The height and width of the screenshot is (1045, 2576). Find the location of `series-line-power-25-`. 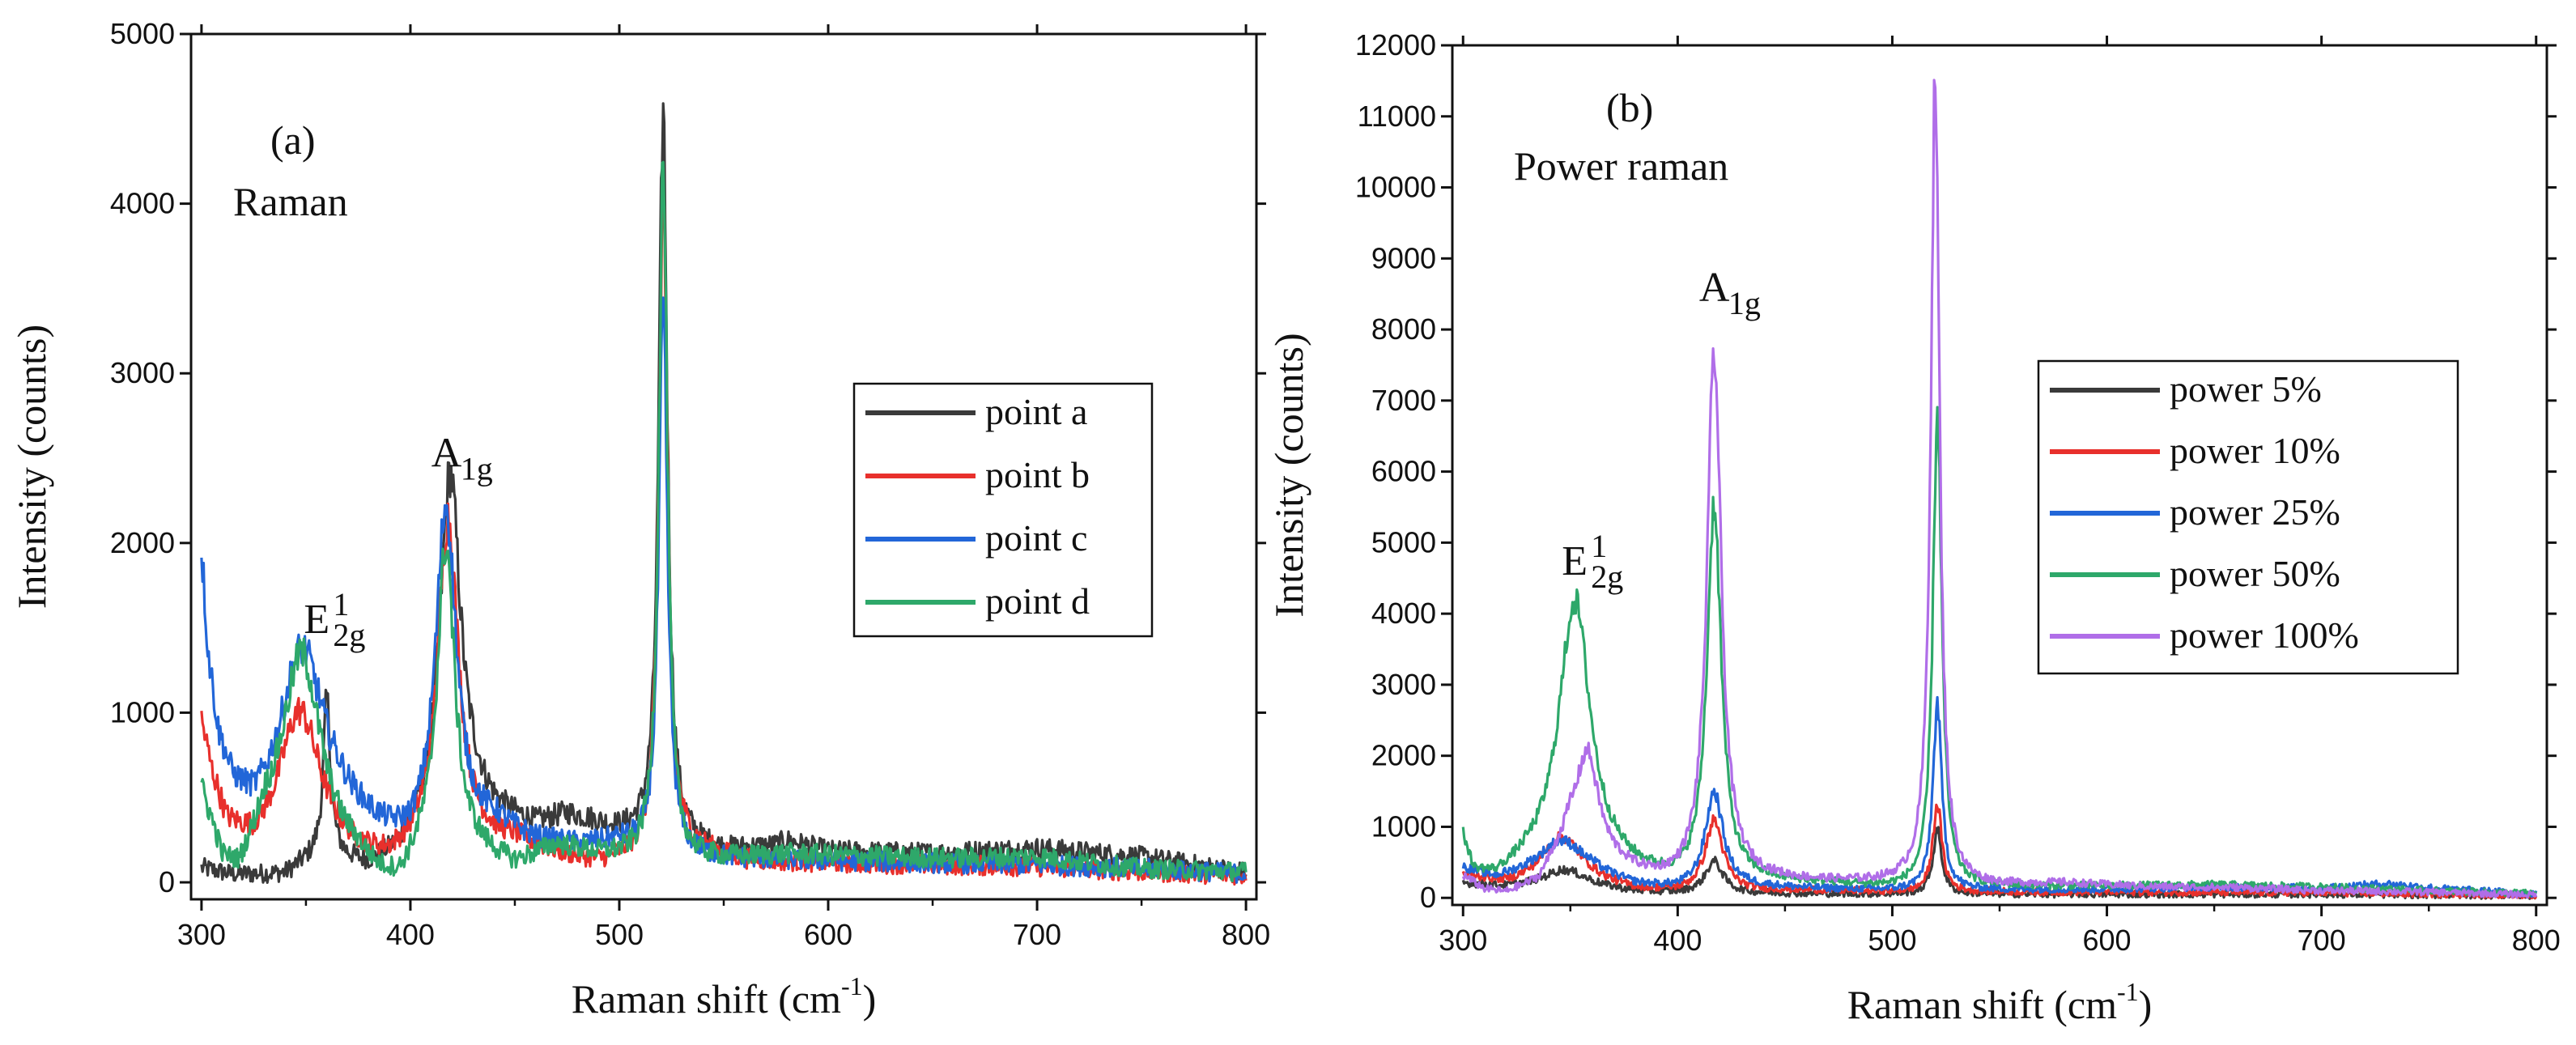

series-line-power-25- is located at coordinates (1999, 796).